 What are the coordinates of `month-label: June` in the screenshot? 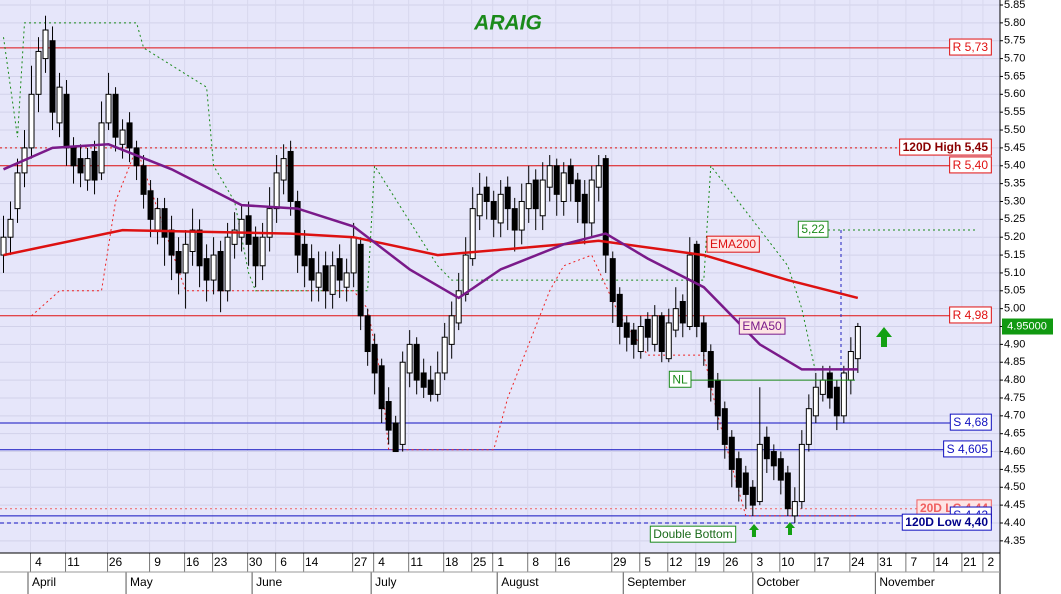 It's located at (269, 582).